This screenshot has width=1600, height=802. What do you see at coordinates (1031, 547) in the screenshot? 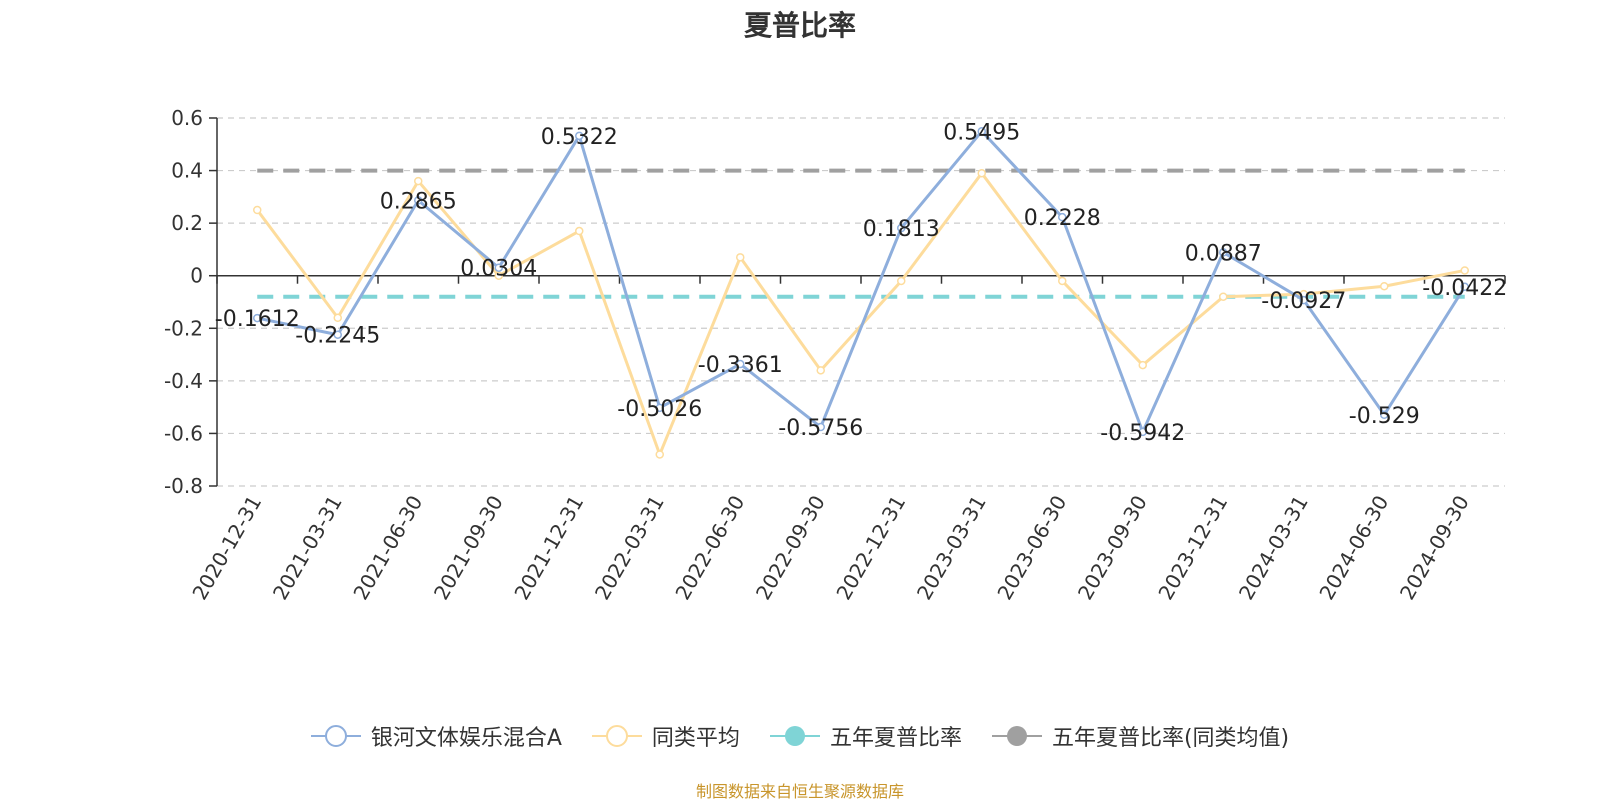
I see `x-tick-label: 2023-06-30` at bounding box center [1031, 547].